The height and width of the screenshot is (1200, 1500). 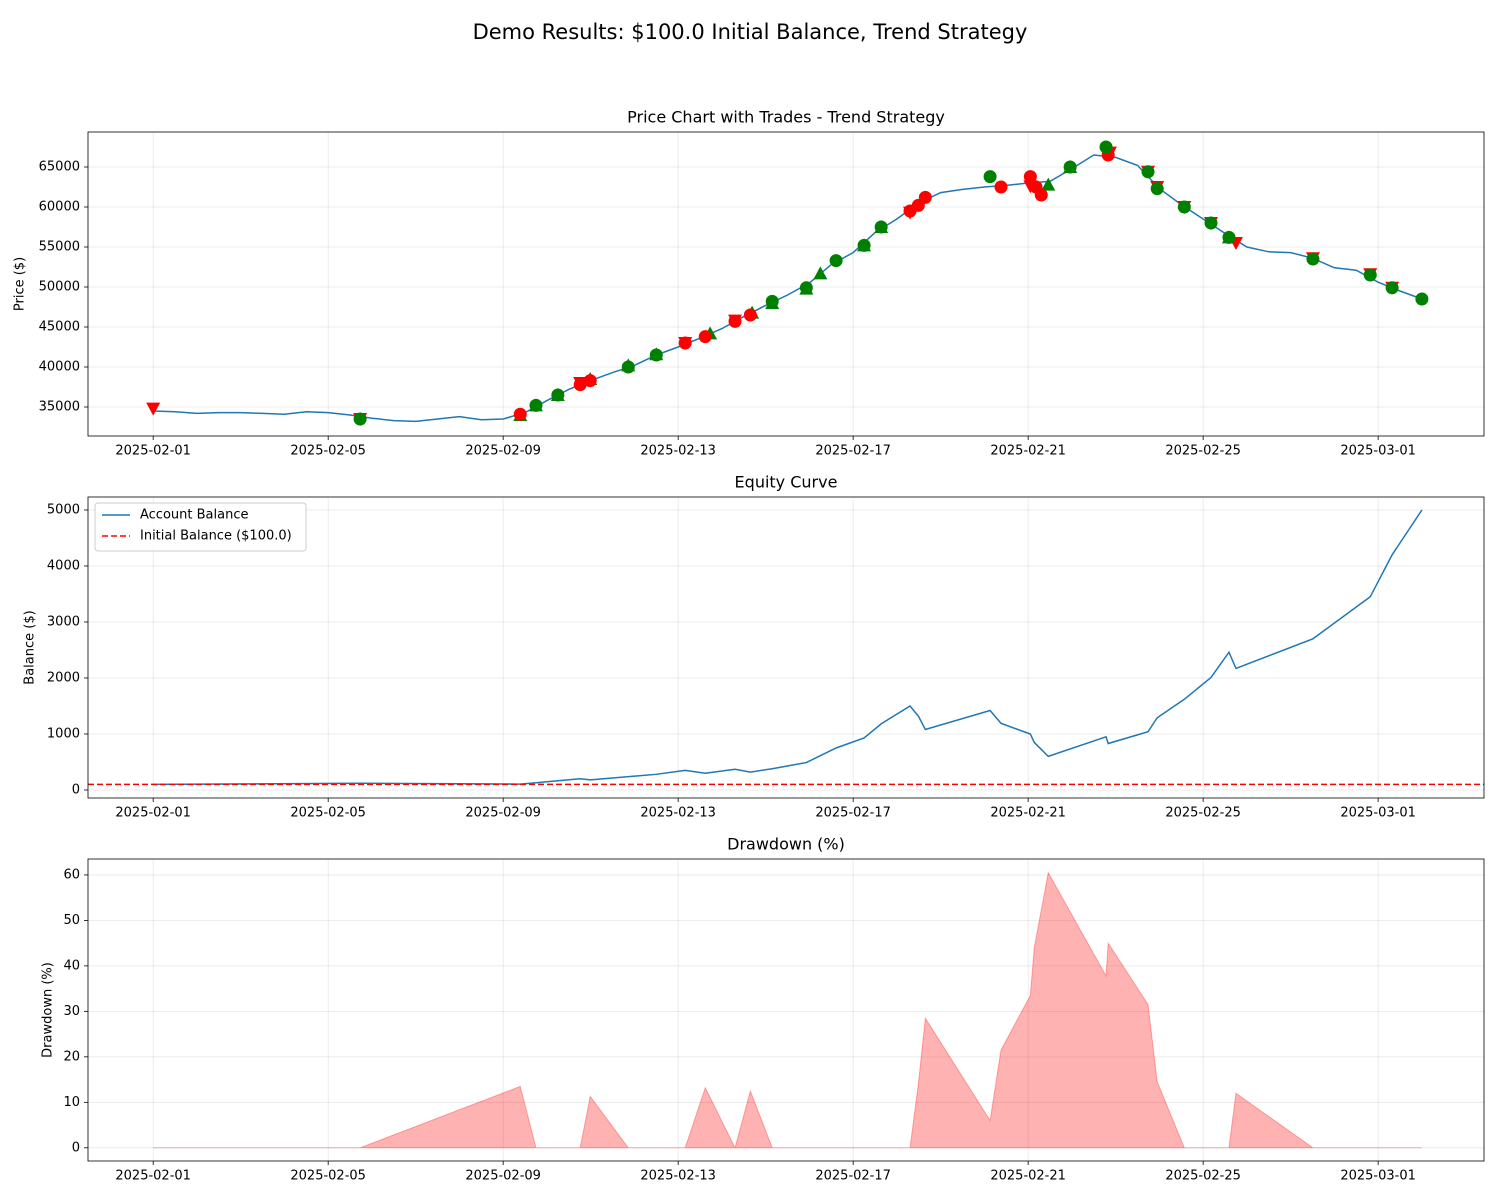 I want to click on y-axis-label: Balance ($), so click(x=30, y=647).